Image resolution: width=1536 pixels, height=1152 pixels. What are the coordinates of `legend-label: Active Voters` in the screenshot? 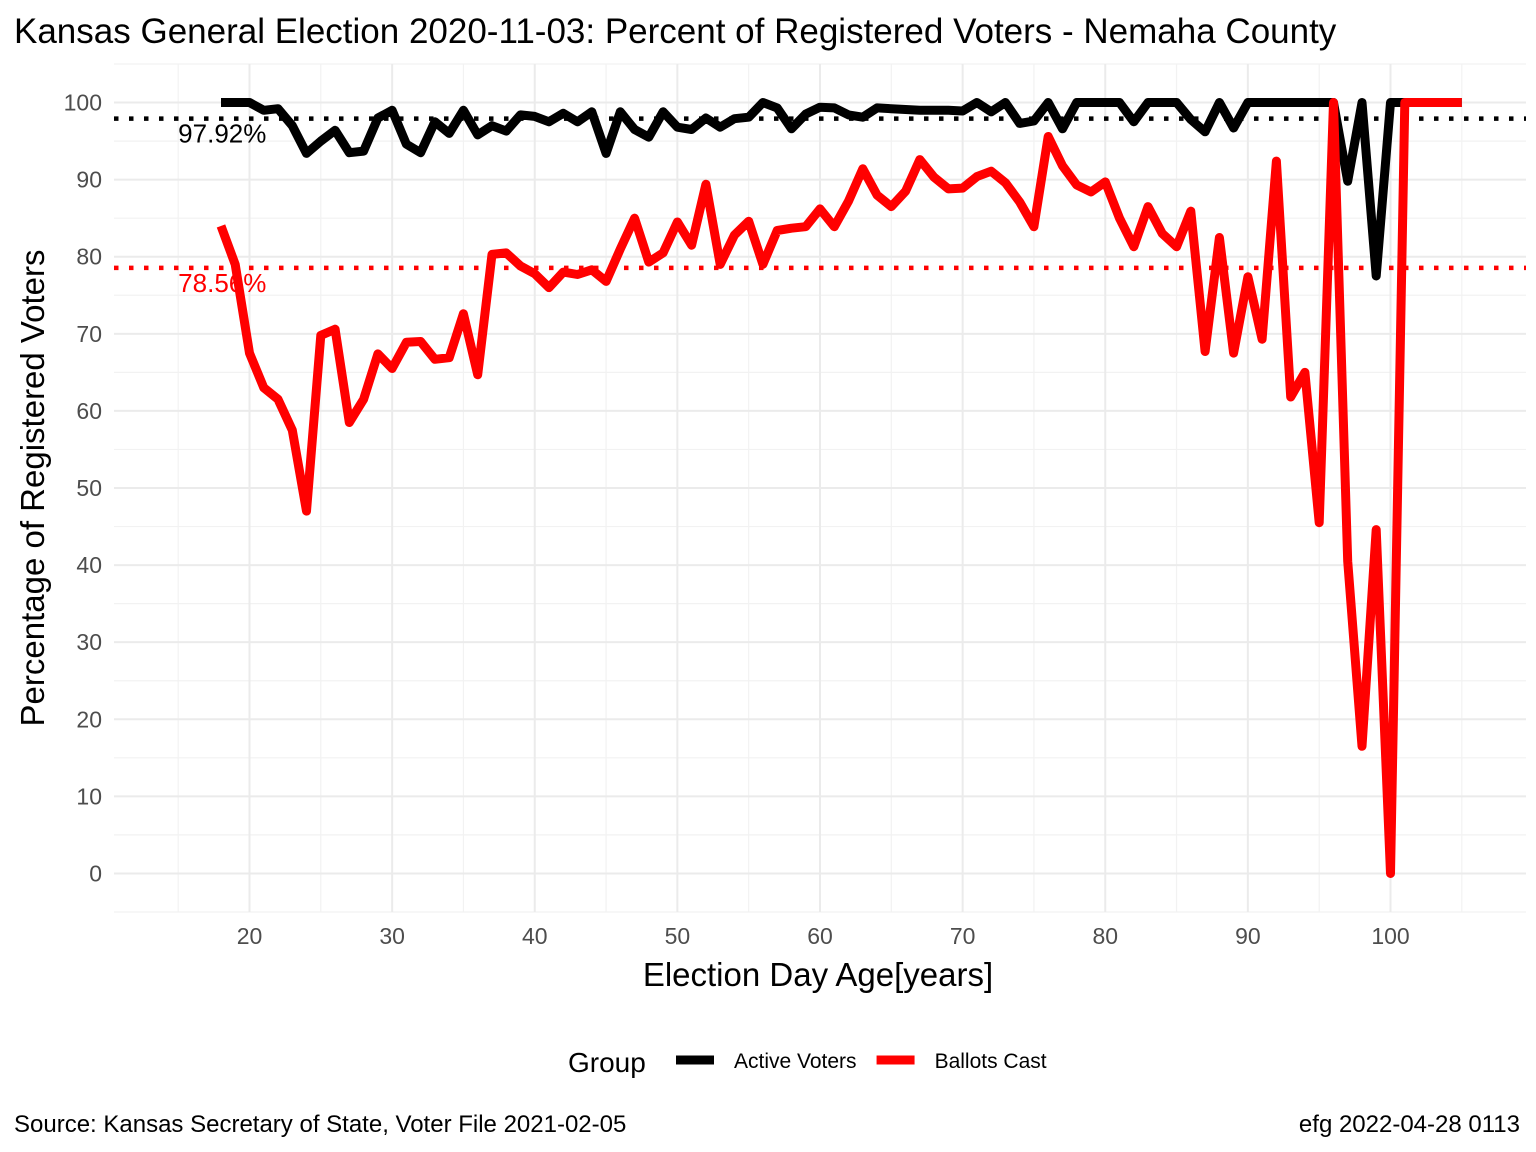 It's located at (795, 1061).